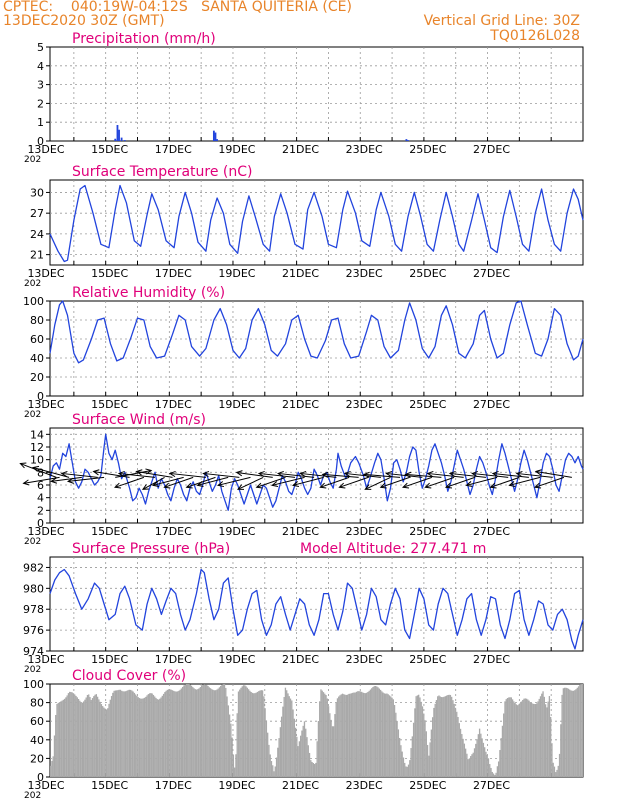  What do you see at coordinates (300, 531) in the screenshot?
I see `x-tick-label: 21DEC` at bounding box center [300, 531].